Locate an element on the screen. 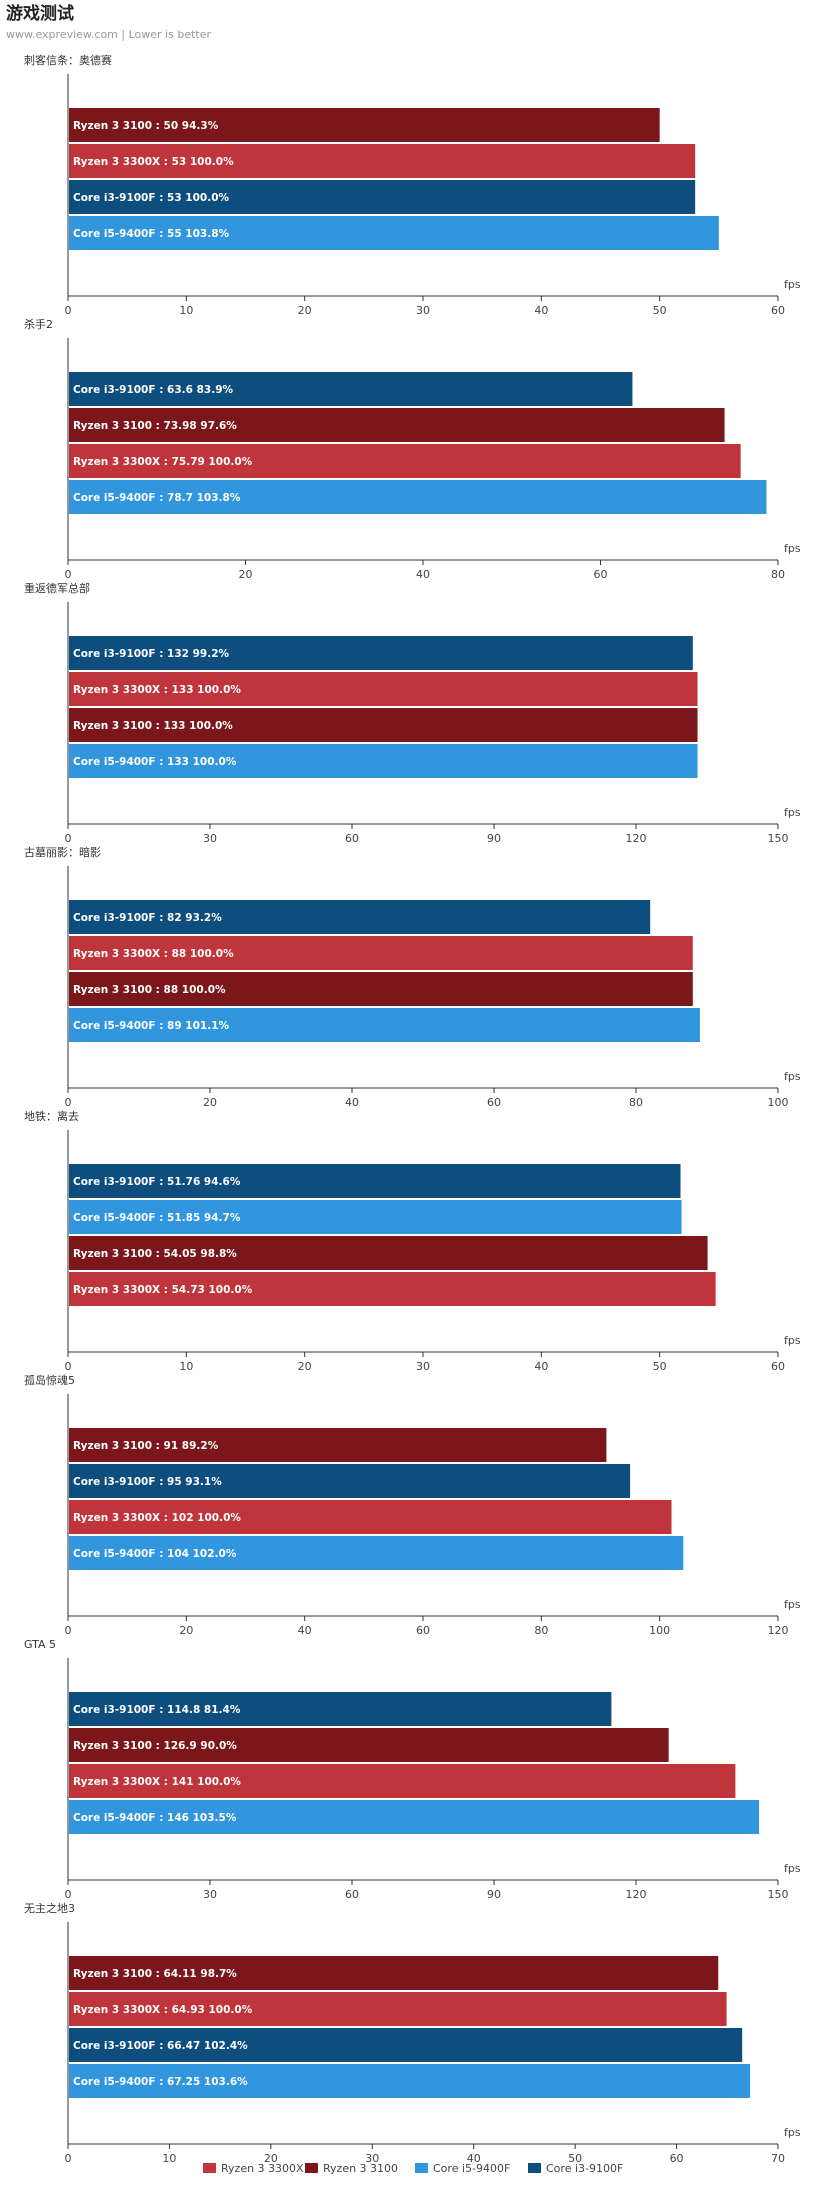 This screenshot has width=837, height=2193. bar-label: Core i5-9400F : 89 101.1% is located at coordinates (151, 1026).